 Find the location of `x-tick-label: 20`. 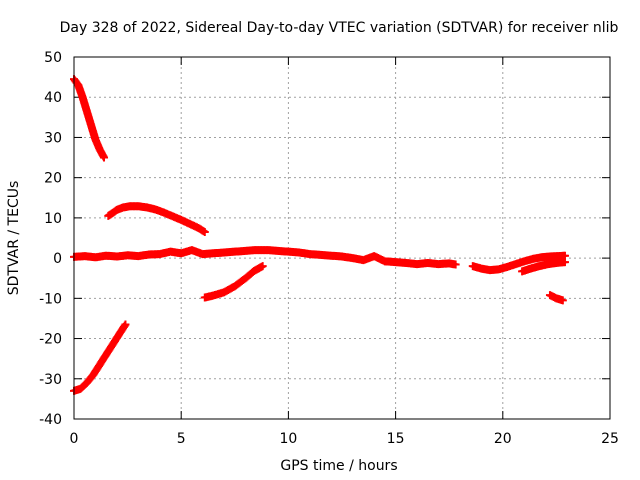

x-tick-label: 20 is located at coordinates (503, 439).